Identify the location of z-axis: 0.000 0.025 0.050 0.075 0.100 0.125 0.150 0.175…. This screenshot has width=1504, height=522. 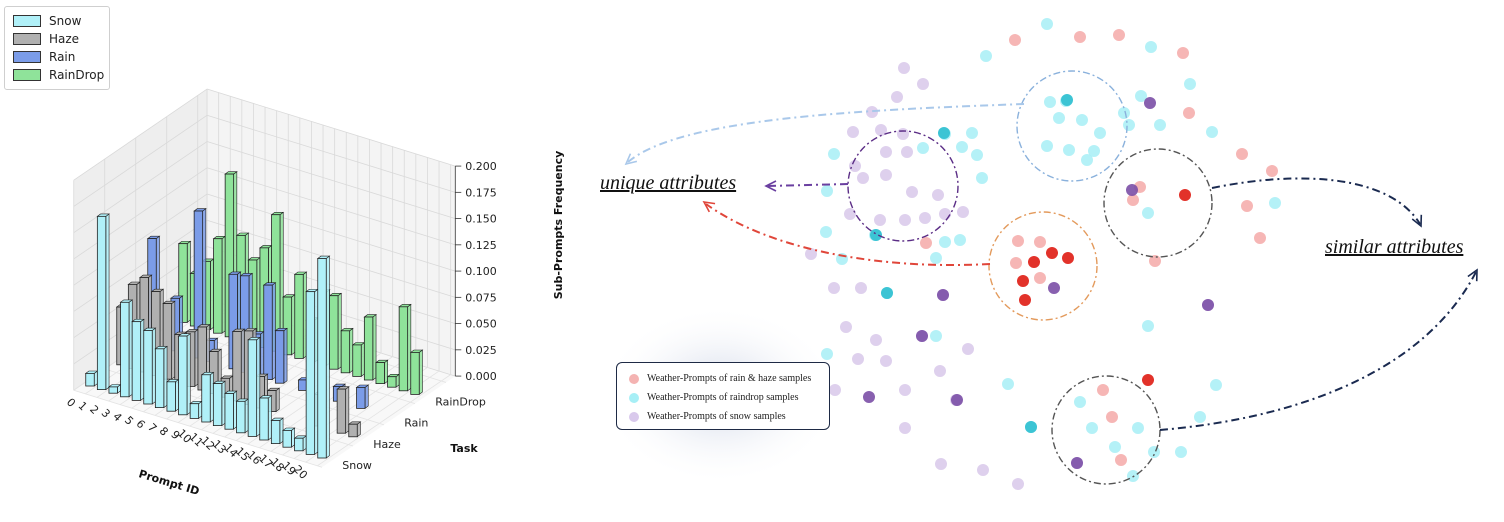
(475, 271).